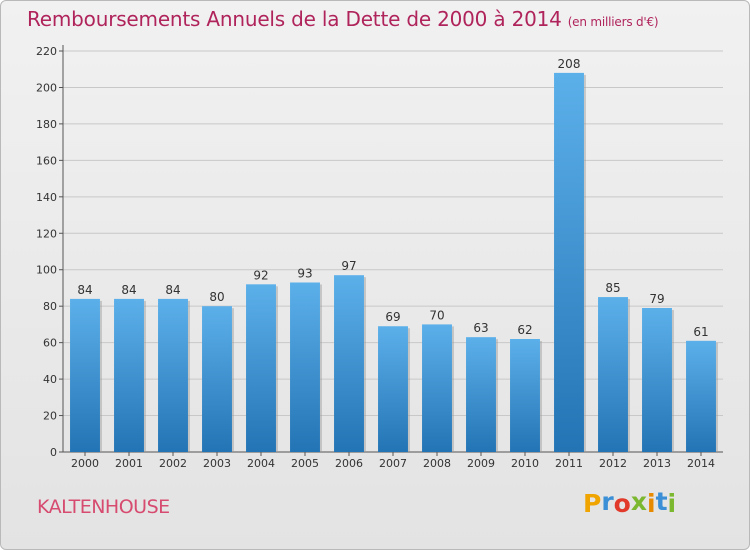  I want to click on value-label-2005: 93, so click(304, 273).